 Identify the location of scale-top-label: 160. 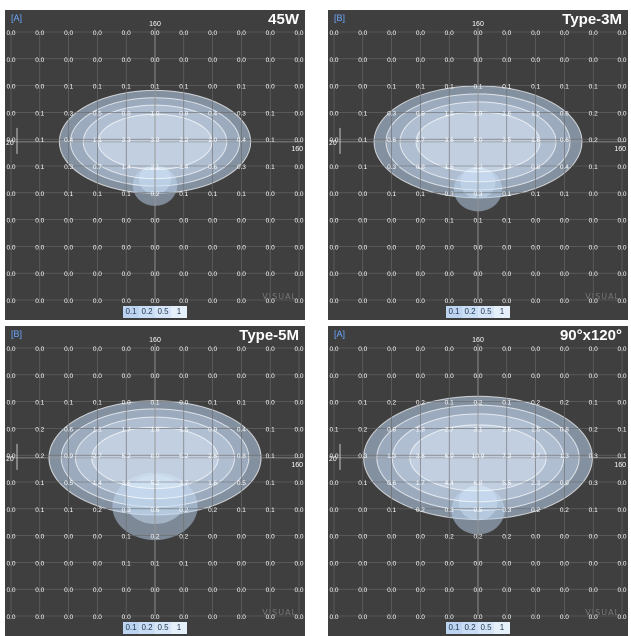
(478, 24).